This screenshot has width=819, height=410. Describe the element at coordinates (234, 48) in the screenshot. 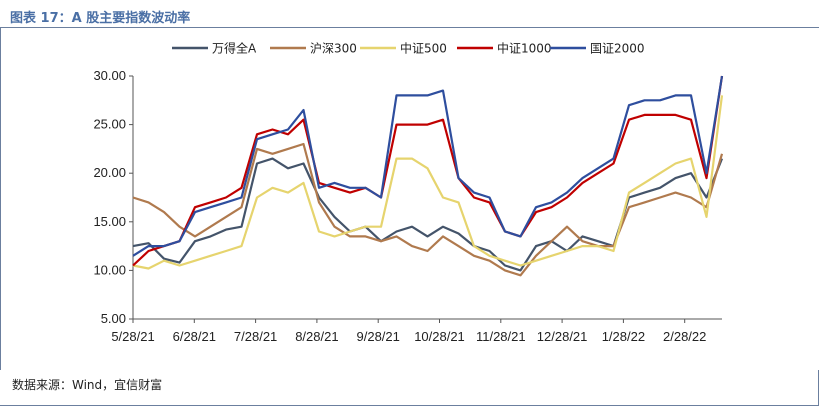

I see `legend-label-0: 万得全A` at that location.